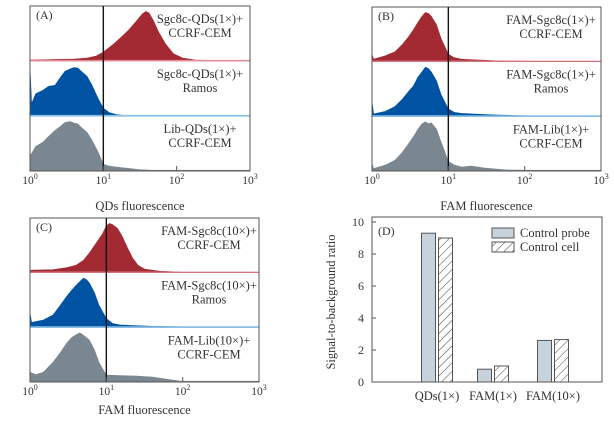 The height and width of the screenshot is (424, 614). Describe the element at coordinates (140, 206) in the screenshot. I see `x-axis-title: QDs fluorescence` at that location.